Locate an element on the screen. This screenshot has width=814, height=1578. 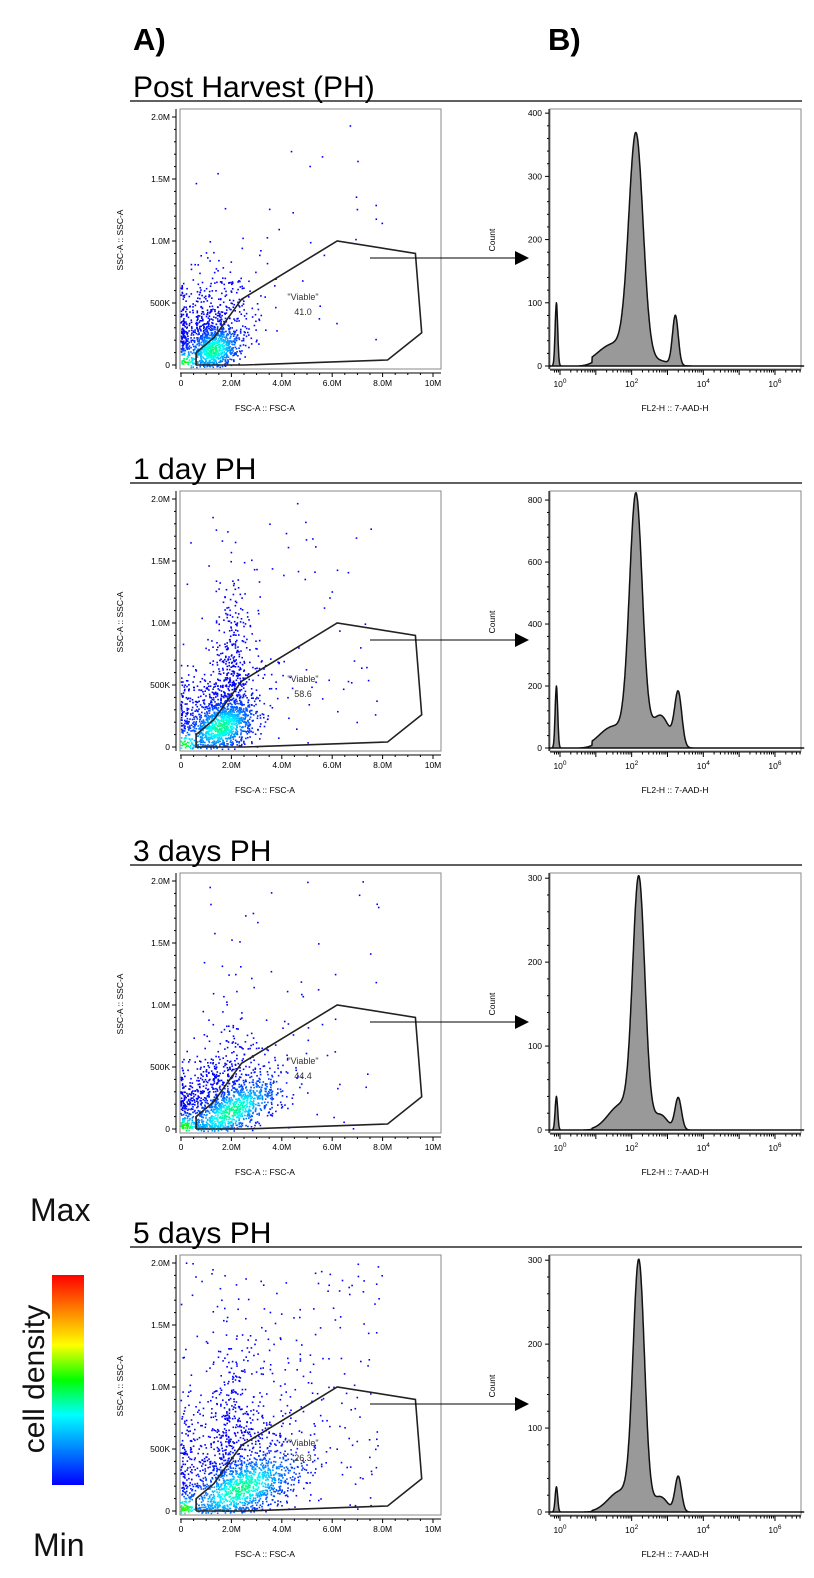
histogram-x-tick-label: 106 is located at coordinates (774, 383).